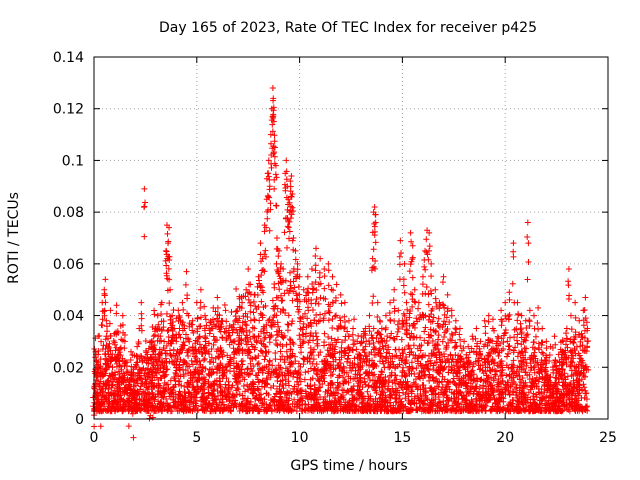 The width and height of the screenshot is (640, 480). What do you see at coordinates (94, 438) in the screenshot?
I see `x-tick-label: 0` at bounding box center [94, 438].